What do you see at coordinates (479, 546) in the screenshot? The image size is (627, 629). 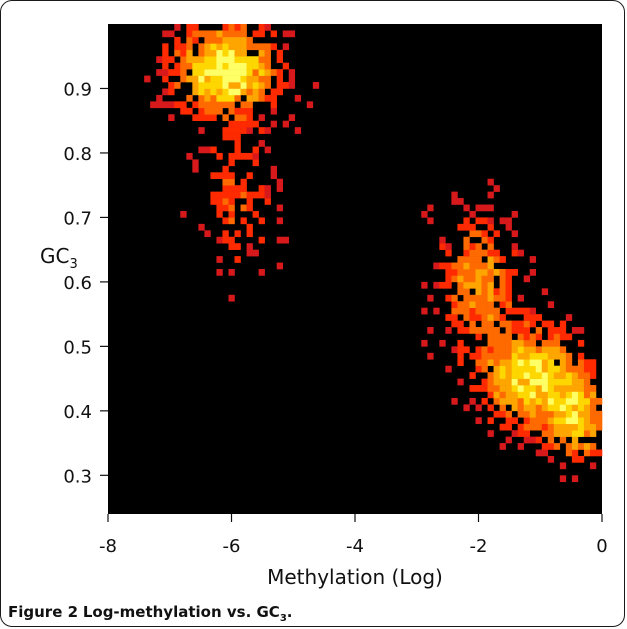 I see `x-tick-label: -2` at bounding box center [479, 546].